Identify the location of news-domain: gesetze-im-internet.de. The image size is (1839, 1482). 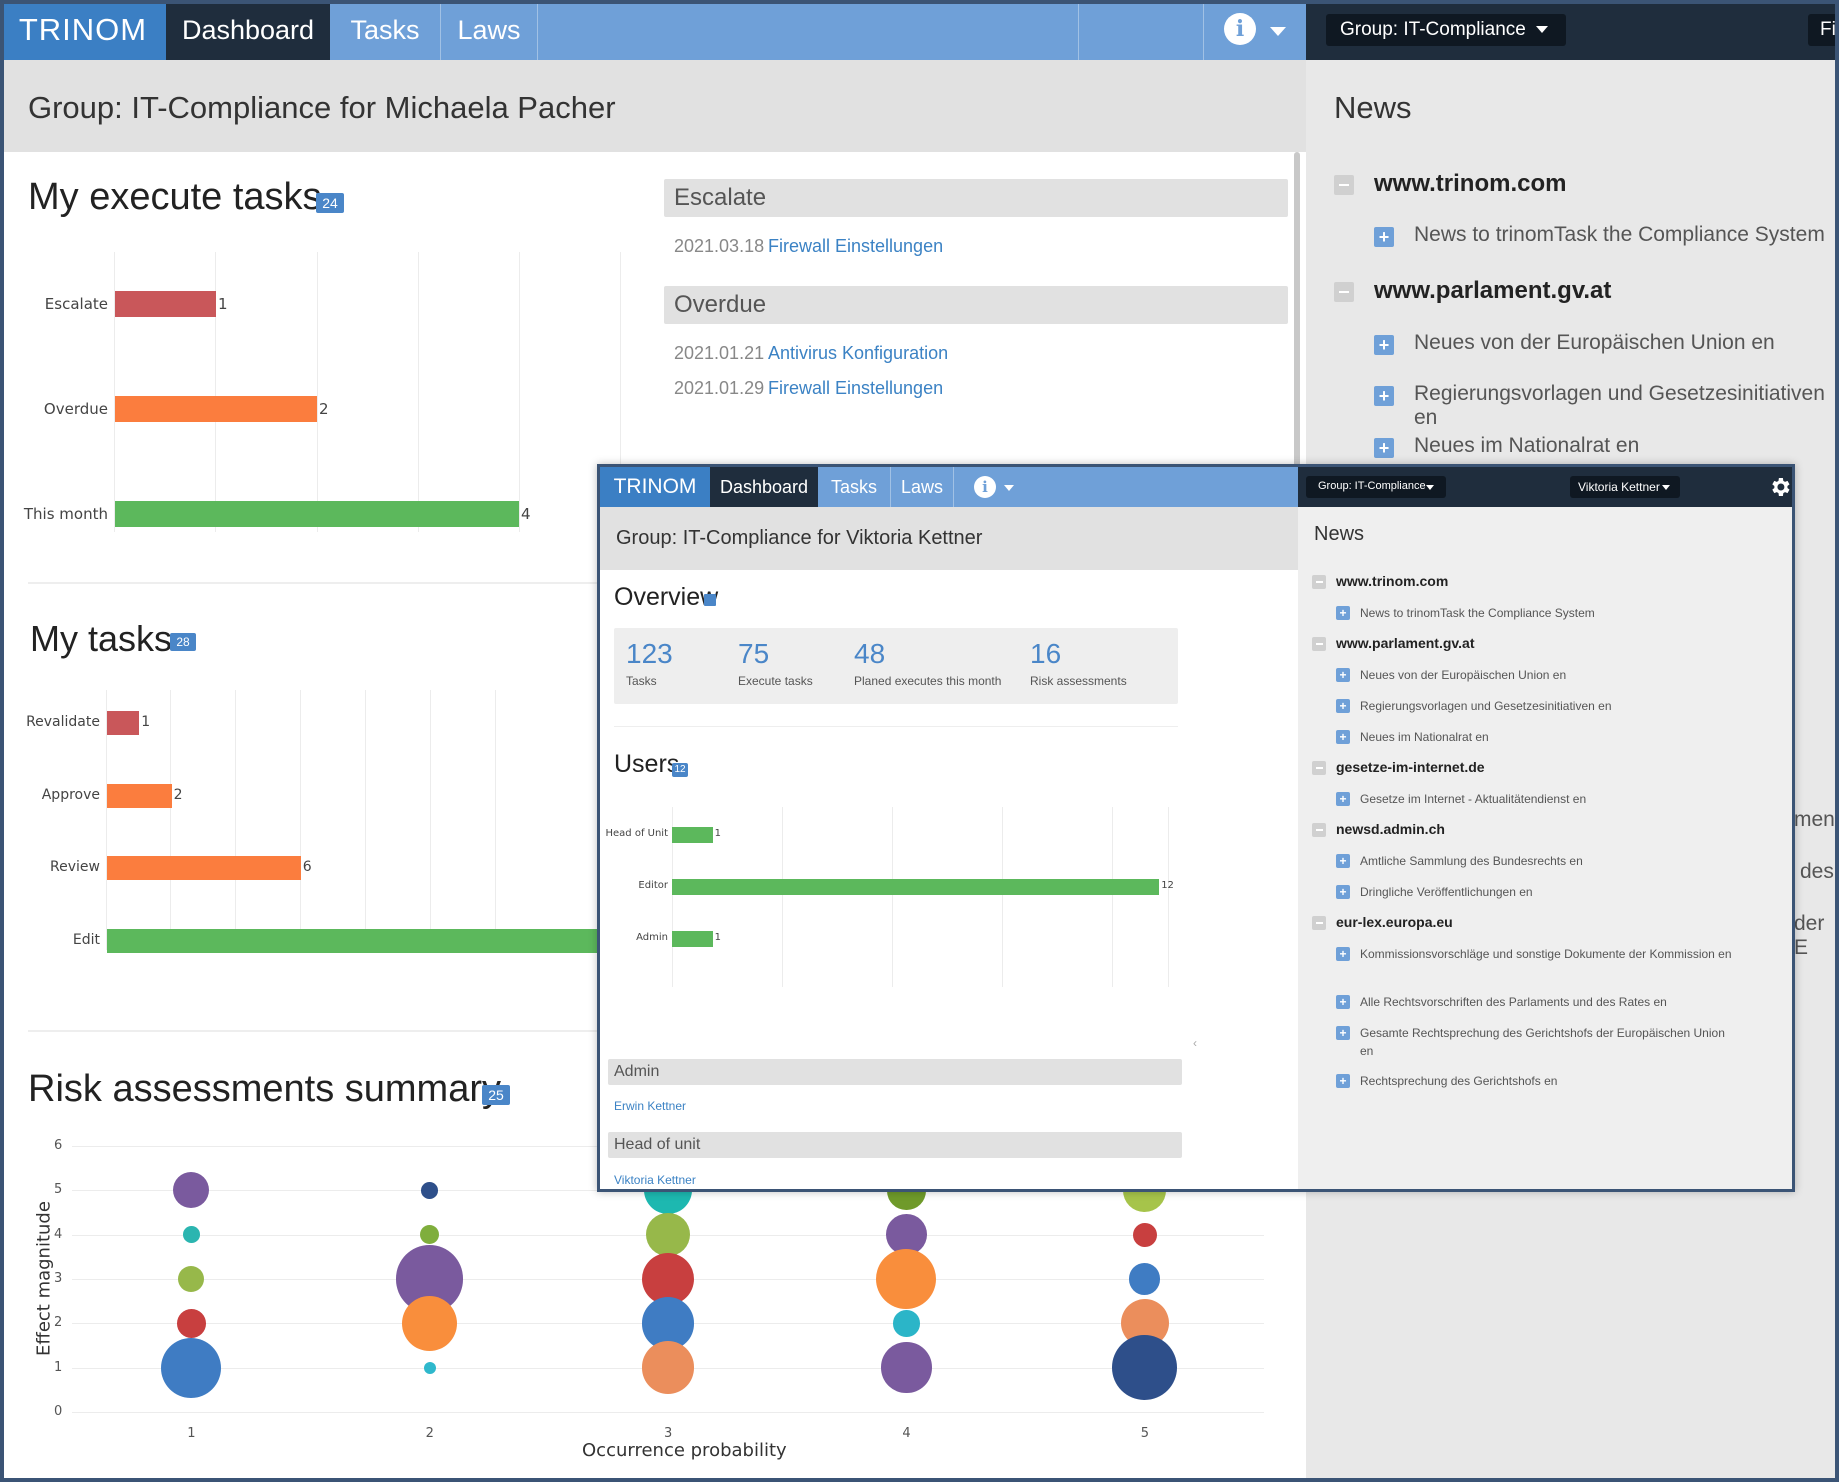
(1410, 767).